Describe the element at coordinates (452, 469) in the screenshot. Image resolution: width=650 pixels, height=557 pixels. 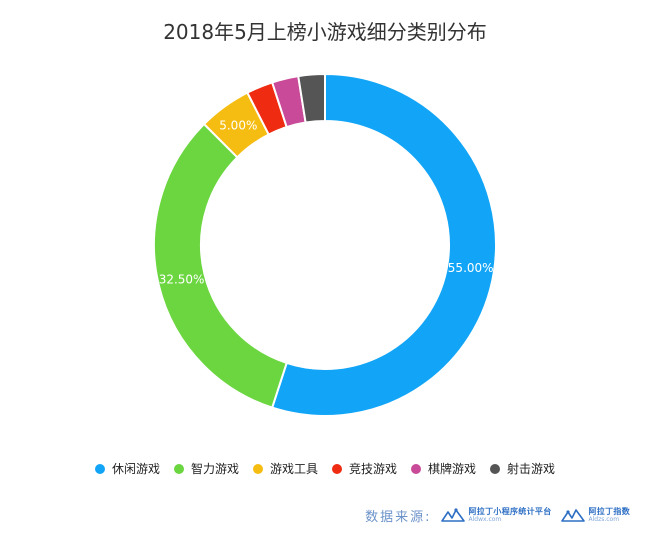
I see `legend-label: 棋牌游戏` at that location.